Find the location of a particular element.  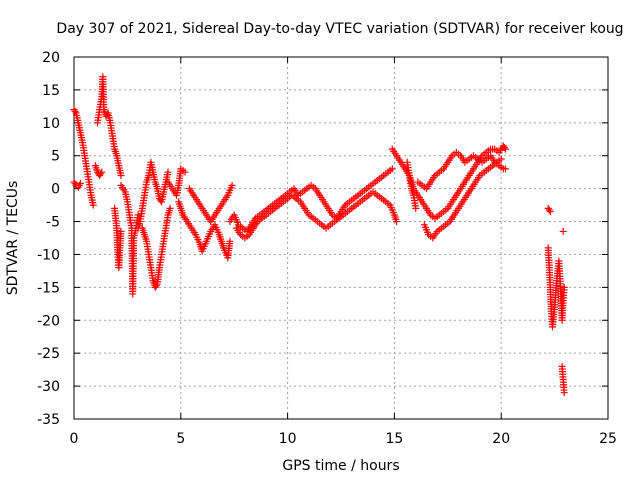

y-tick-label: 0 is located at coordinates (55, 190).